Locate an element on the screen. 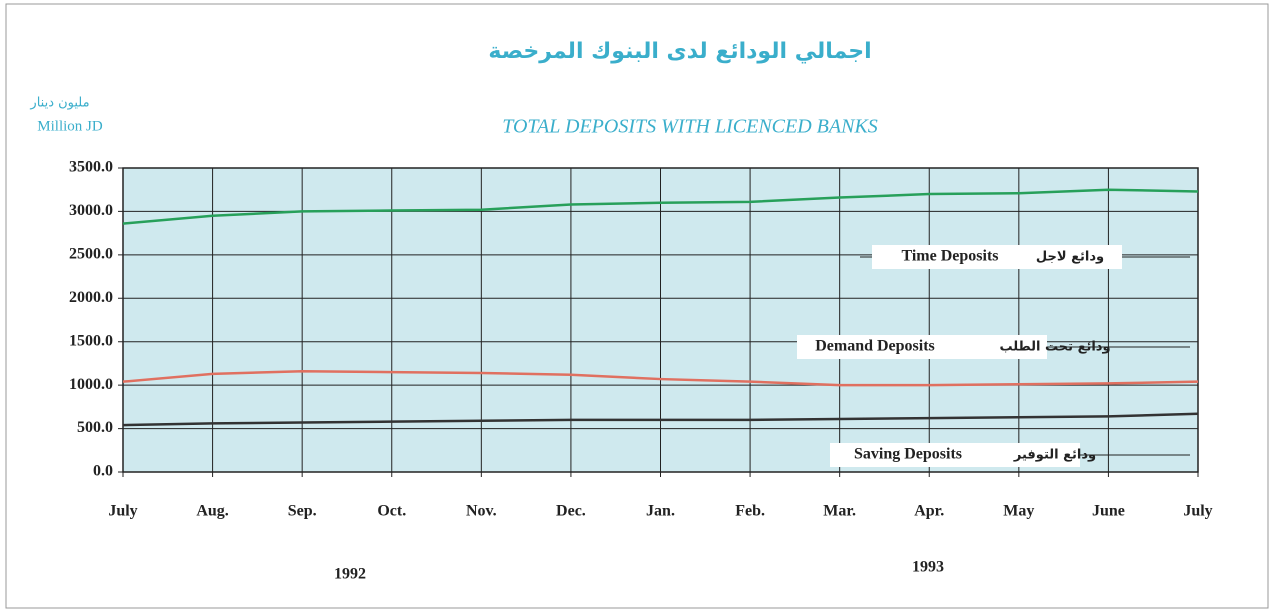 This screenshot has width=1274, height=613. legend-label: Time Deposits is located at coordinates (949, 256).